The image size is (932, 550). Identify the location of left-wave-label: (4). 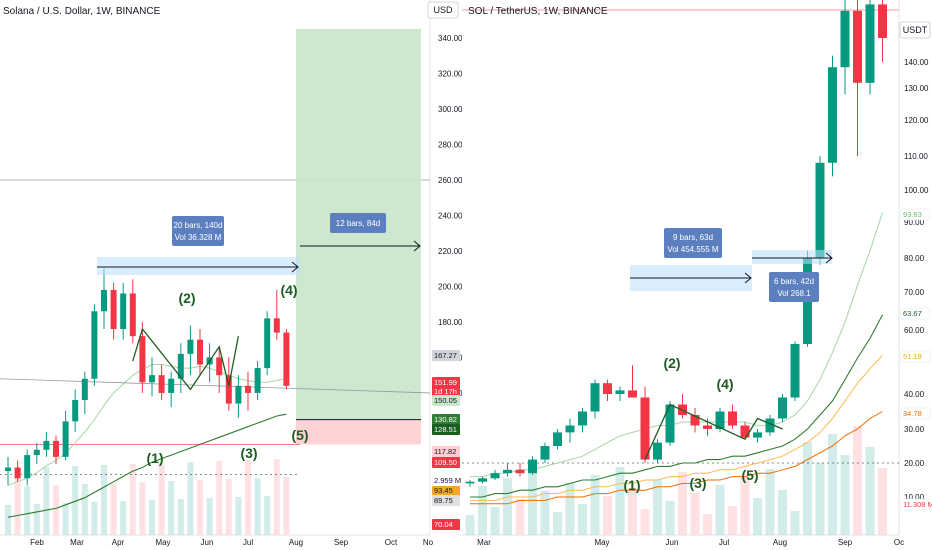
(288, 290).